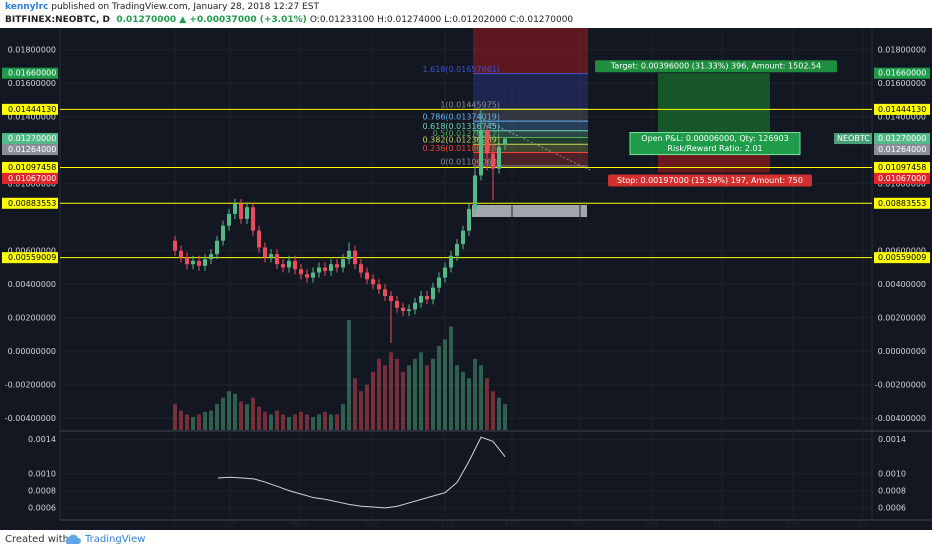 The width and height of the screenshot is (932, 550). I want to click on fib-label: 0.618(0.01316745), so click(462, 126).